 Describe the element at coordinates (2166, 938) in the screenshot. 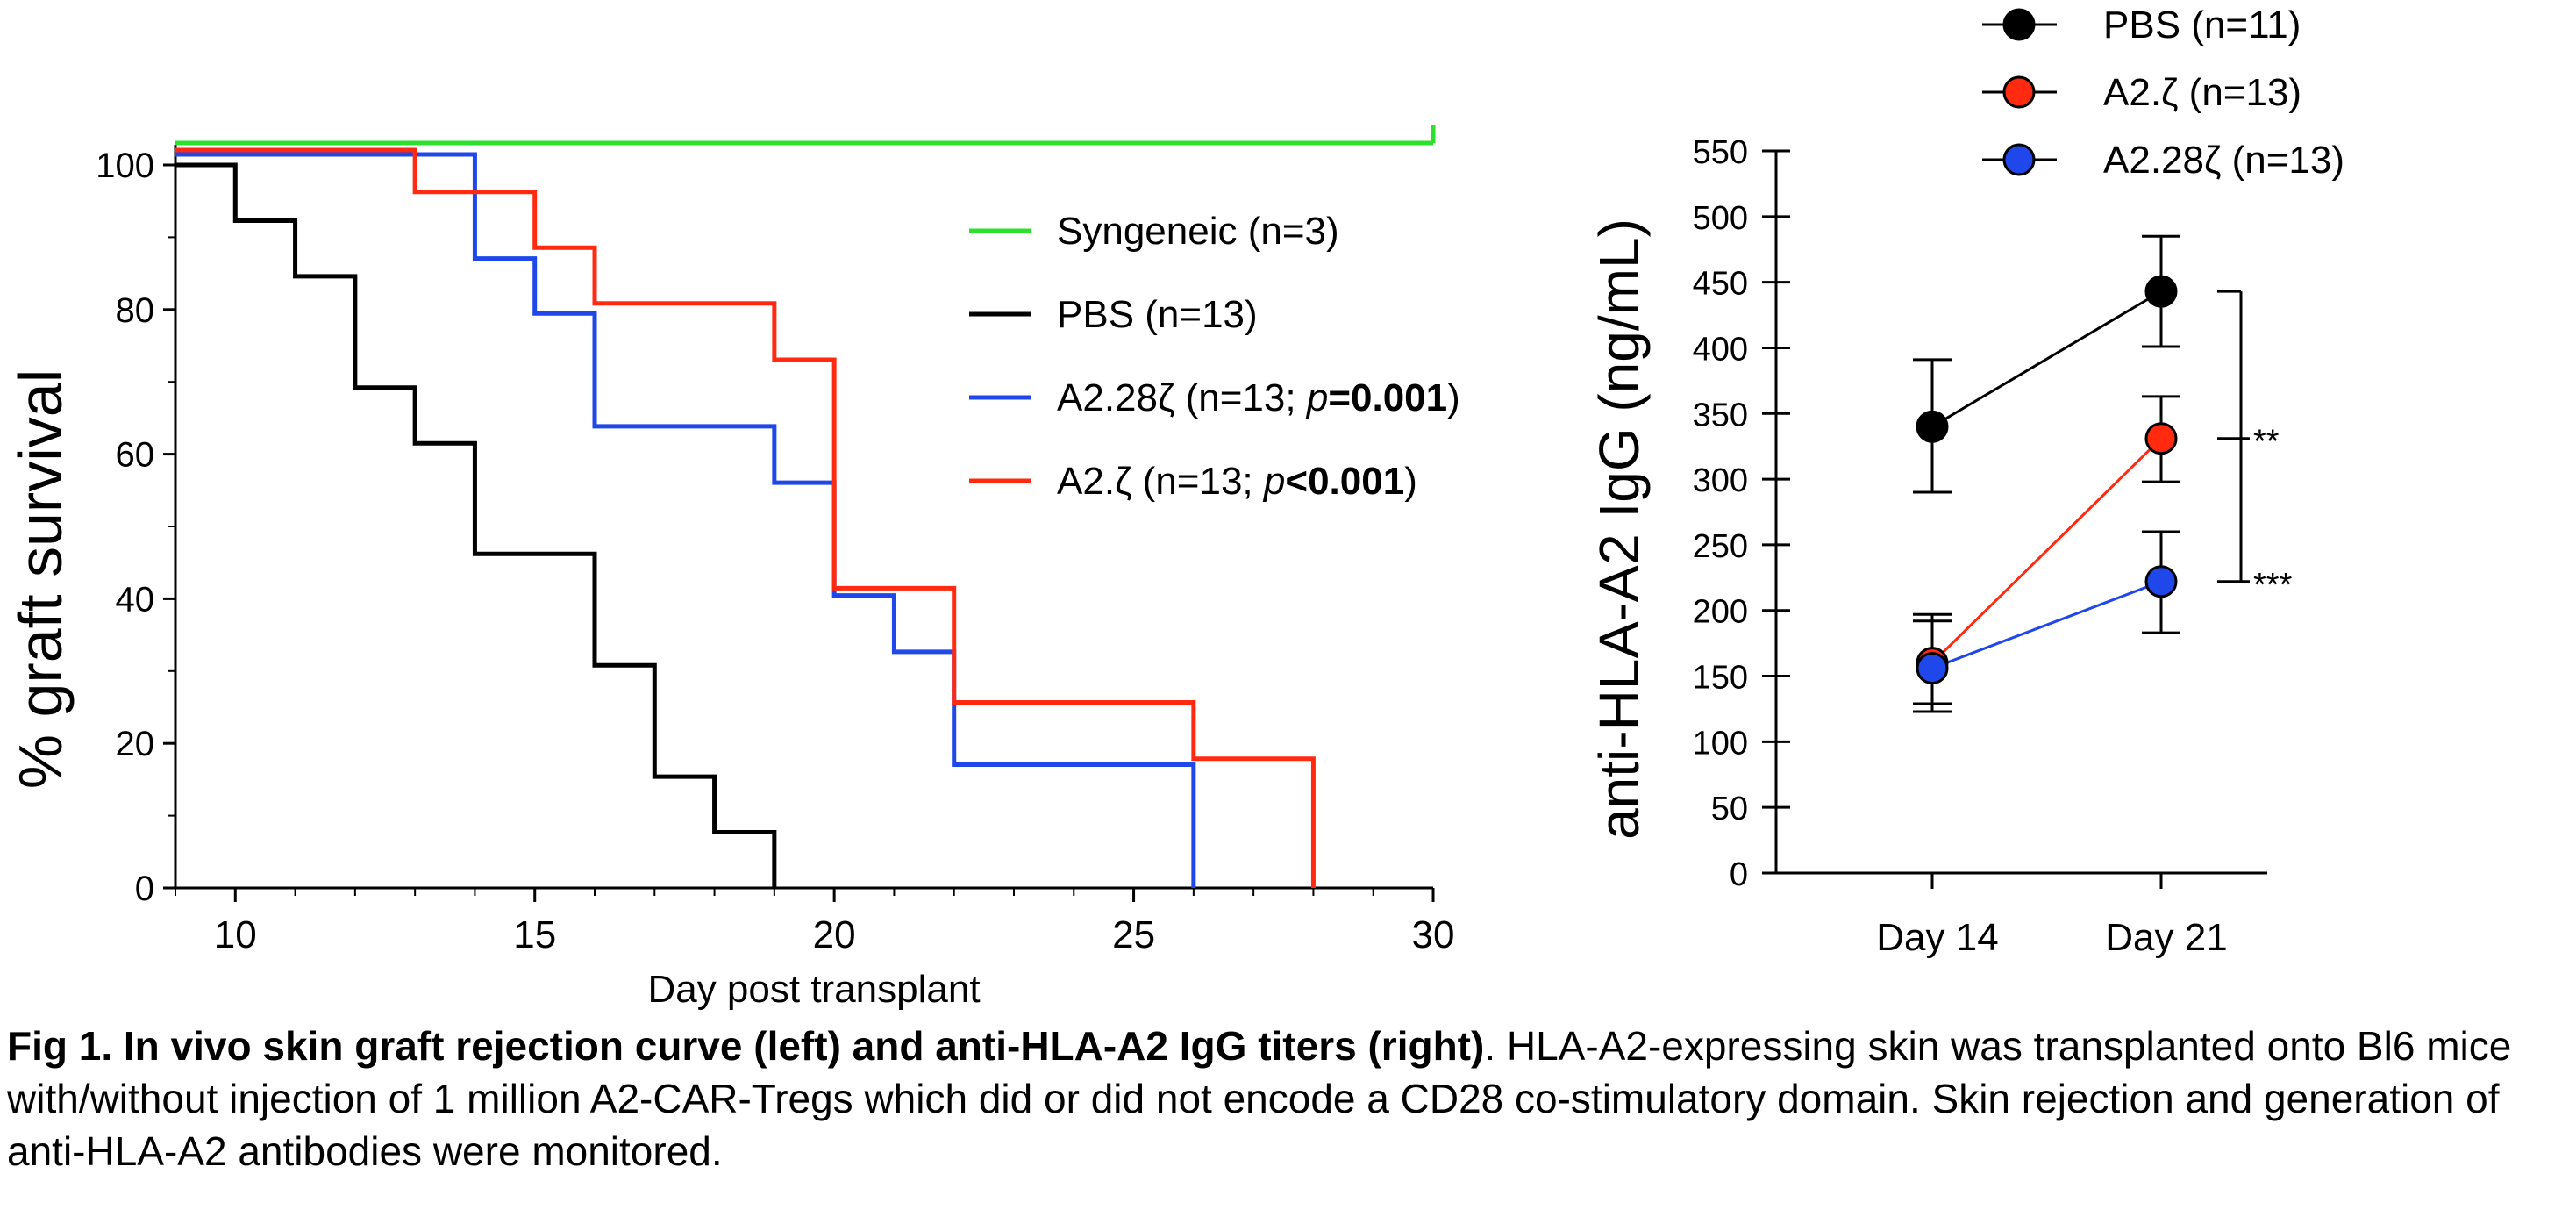

I see `igg-x-tick-label: Day 21` at that location.